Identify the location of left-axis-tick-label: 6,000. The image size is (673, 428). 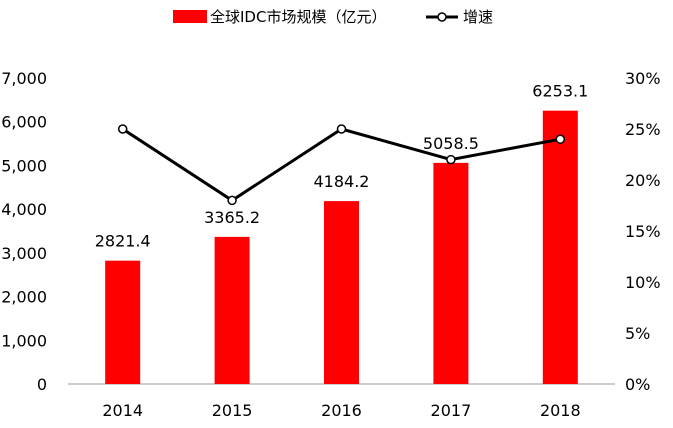
(24, 122).